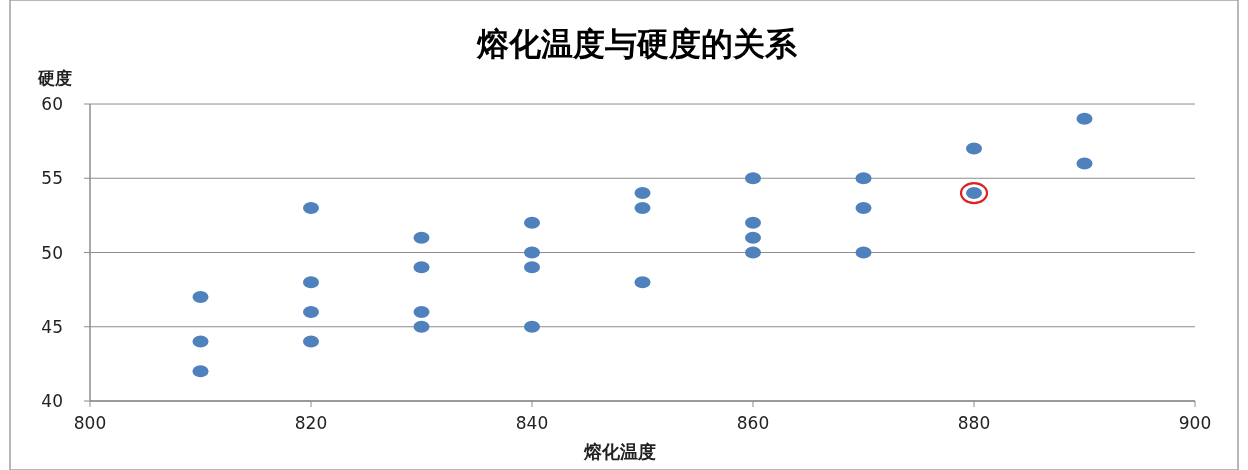 The height and width of the screenshot is (470, 1248). What do you see at coordinates (52, 178) in the screenshot?
I see `y-tick-label: 55` at bounding box center [52, 178].